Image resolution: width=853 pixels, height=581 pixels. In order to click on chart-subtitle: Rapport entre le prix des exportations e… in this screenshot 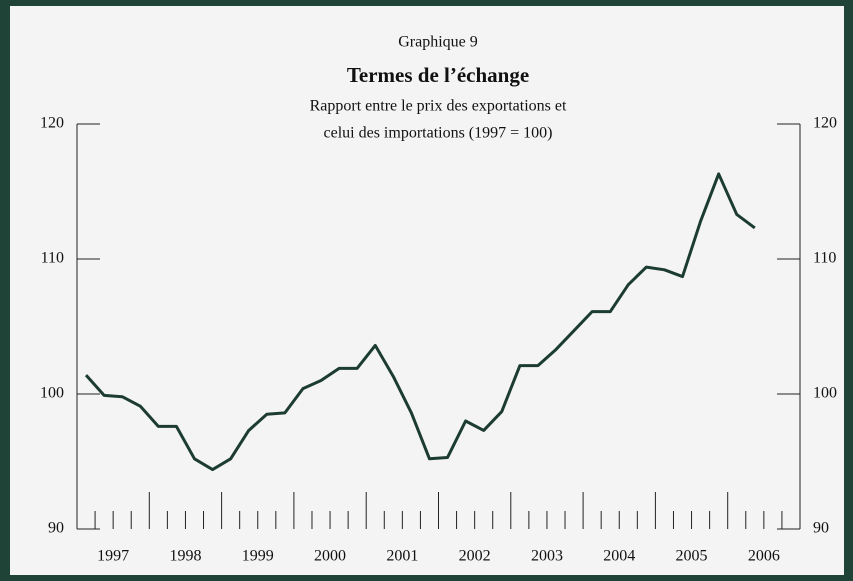, I will do `click(438, 106)`.